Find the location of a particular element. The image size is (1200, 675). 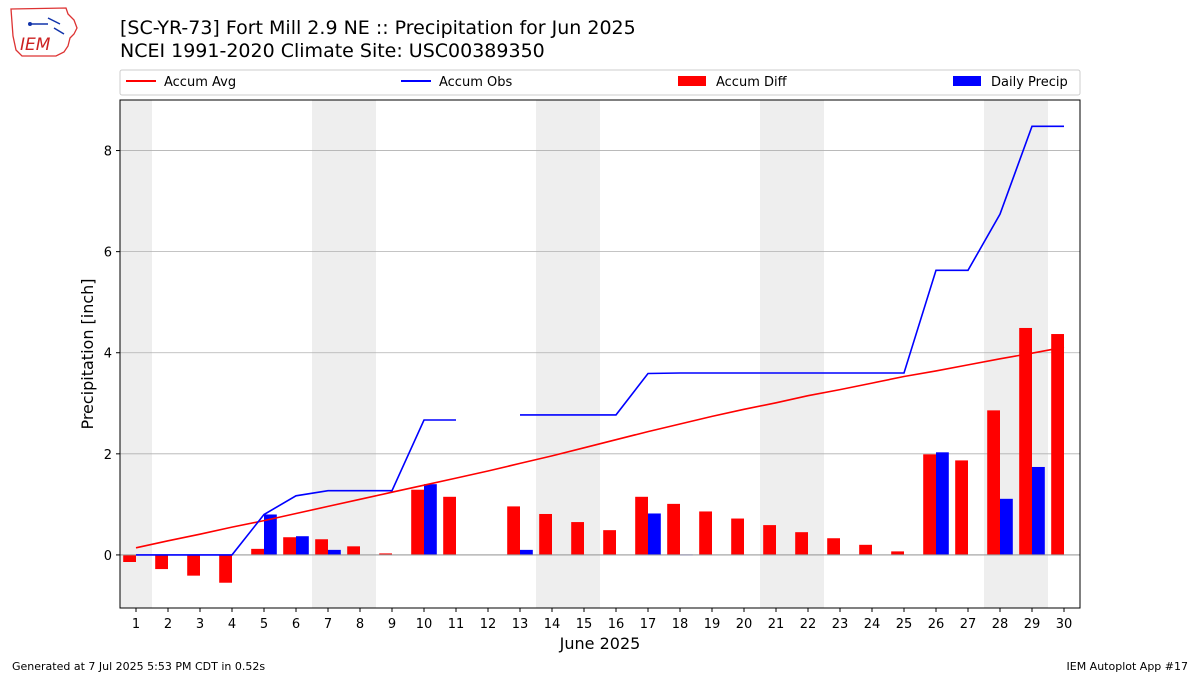

y-tick-label: 8 is located at coordinates (108, 152).